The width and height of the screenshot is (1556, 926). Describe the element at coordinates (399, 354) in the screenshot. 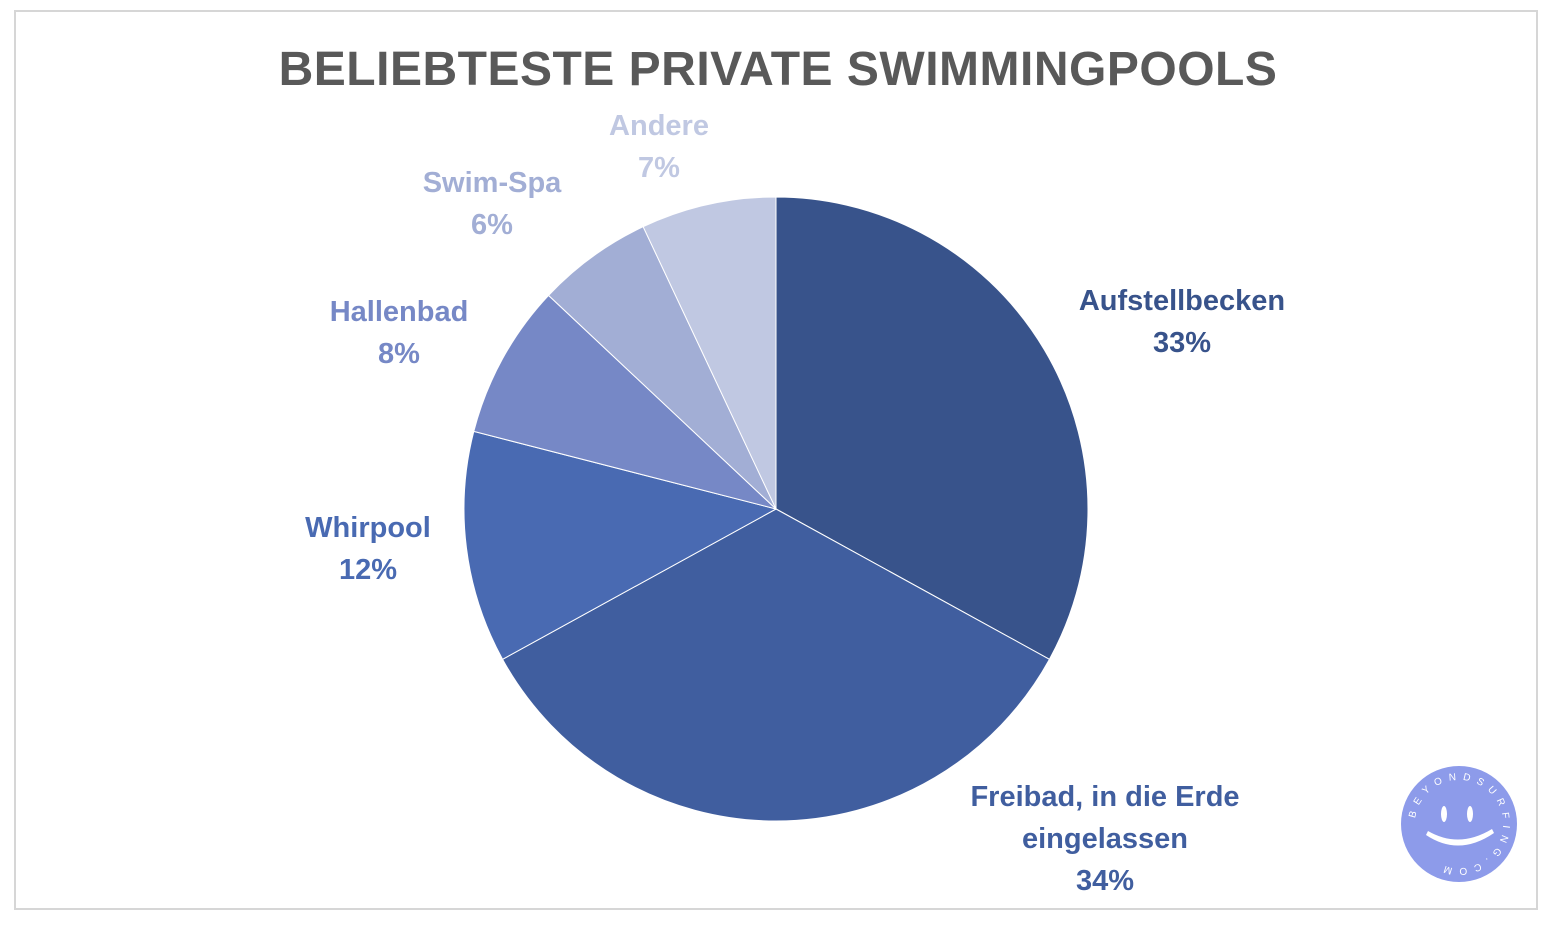

I see `slice-value-label: 8%` at that location.